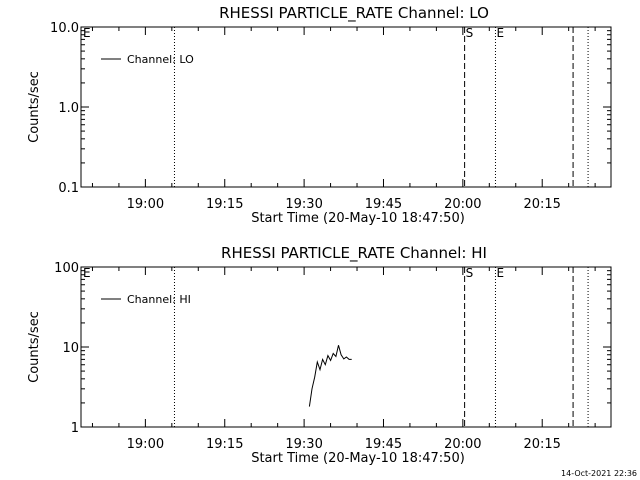 Image resolution: width=640 pixels, height=480 pixels. Describe the element at coordinates (68, 108) in the screenshot. I see `y-tick-label: 1.0` at that location.